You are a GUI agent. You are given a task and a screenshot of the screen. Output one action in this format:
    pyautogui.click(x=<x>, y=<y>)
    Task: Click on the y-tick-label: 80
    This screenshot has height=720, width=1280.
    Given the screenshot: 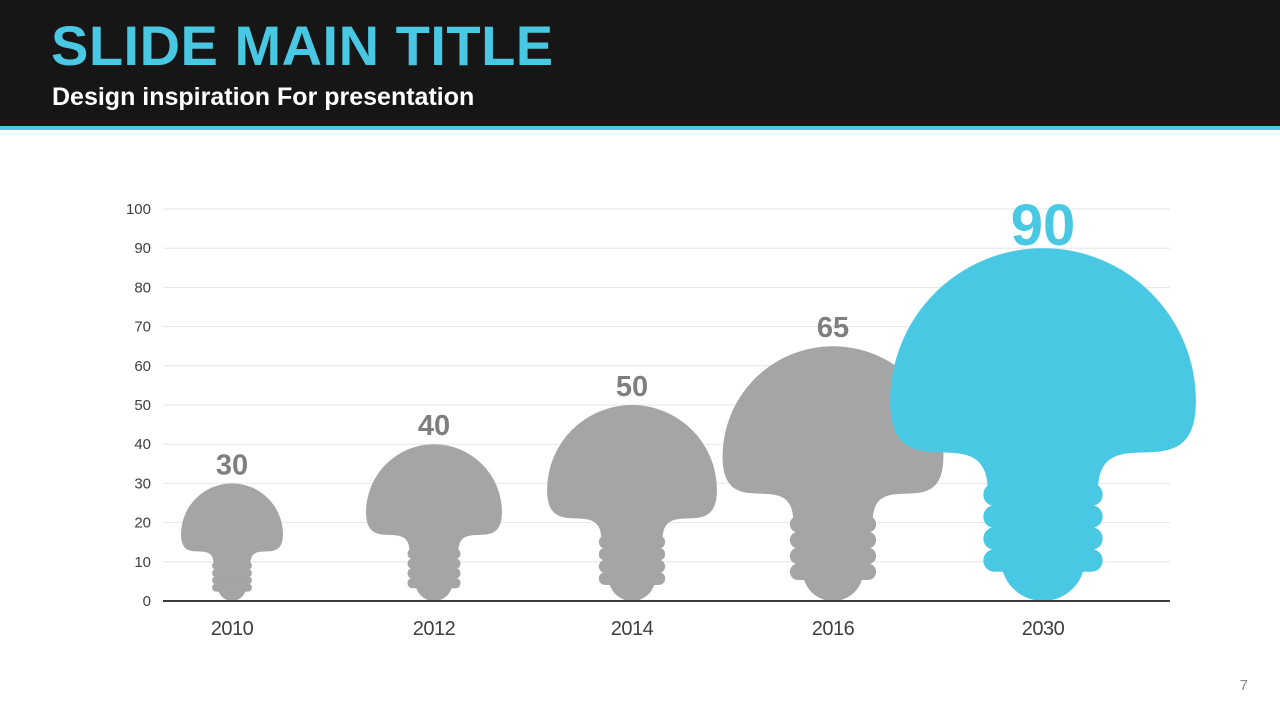 What is the action you would take?
    pyautogui.click(x=142, y=287)
    